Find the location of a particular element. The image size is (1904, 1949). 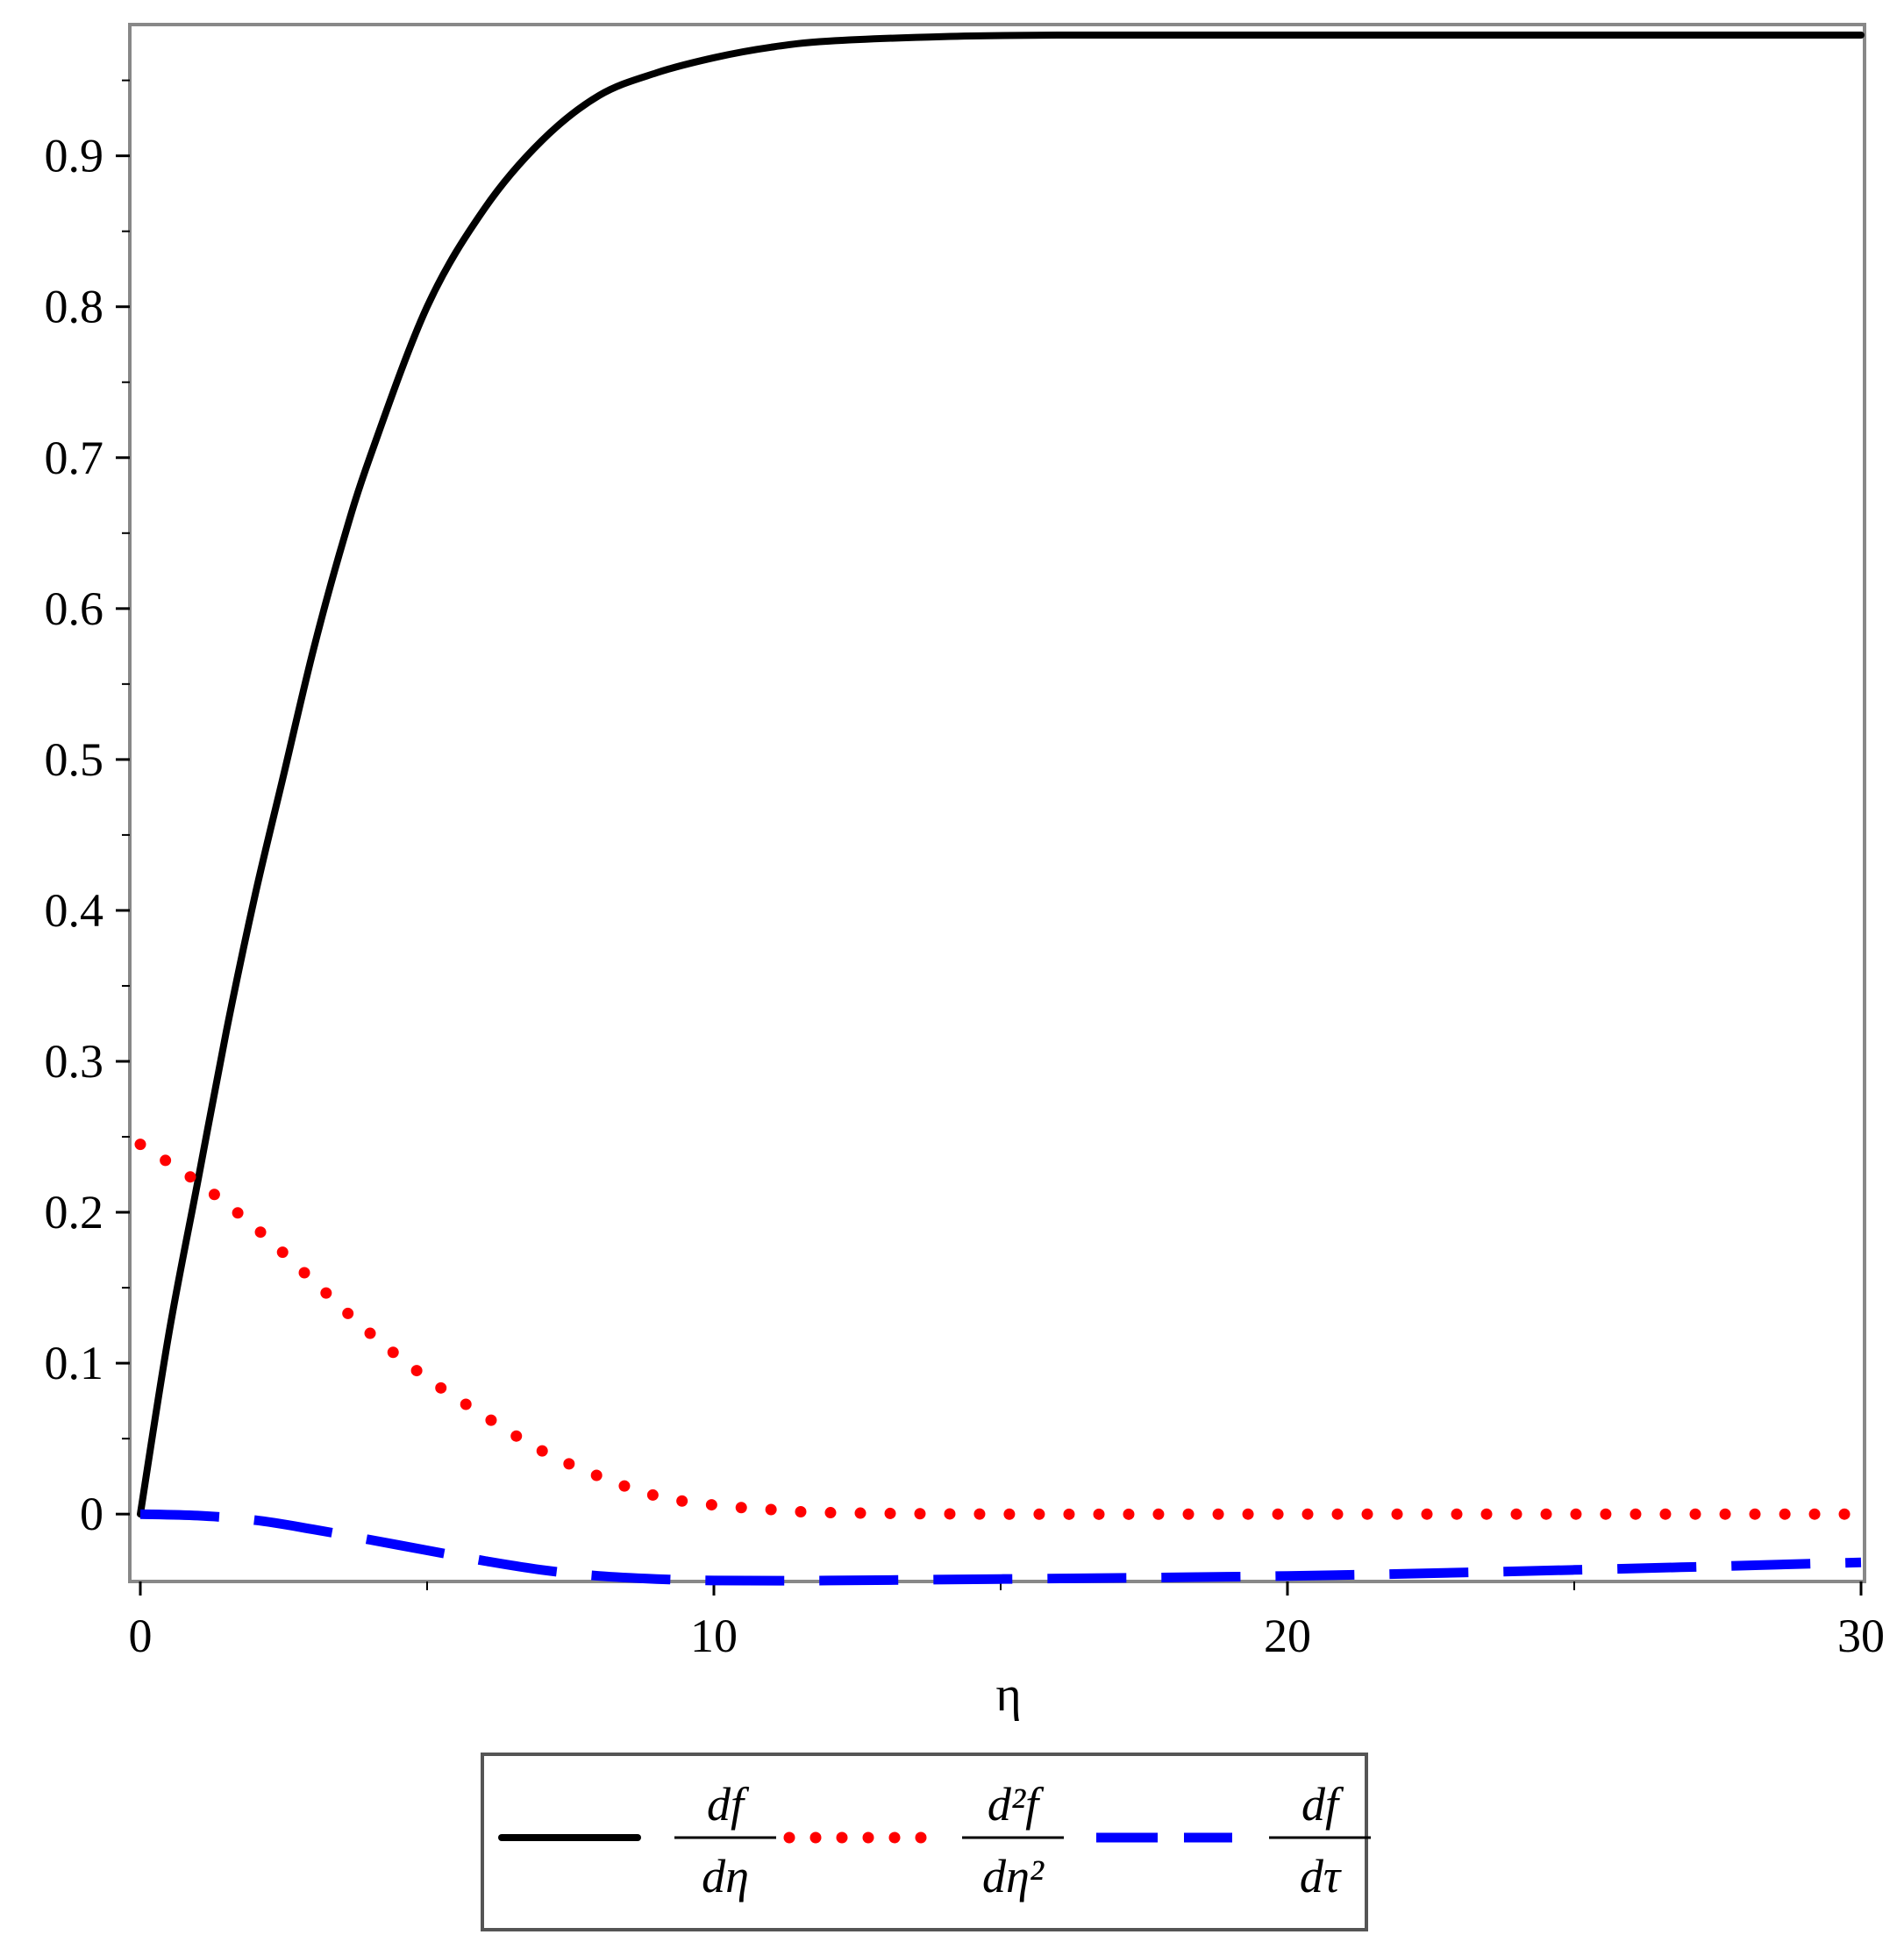

y-tick-label: 0.5 is located at coordinates (74, 759).